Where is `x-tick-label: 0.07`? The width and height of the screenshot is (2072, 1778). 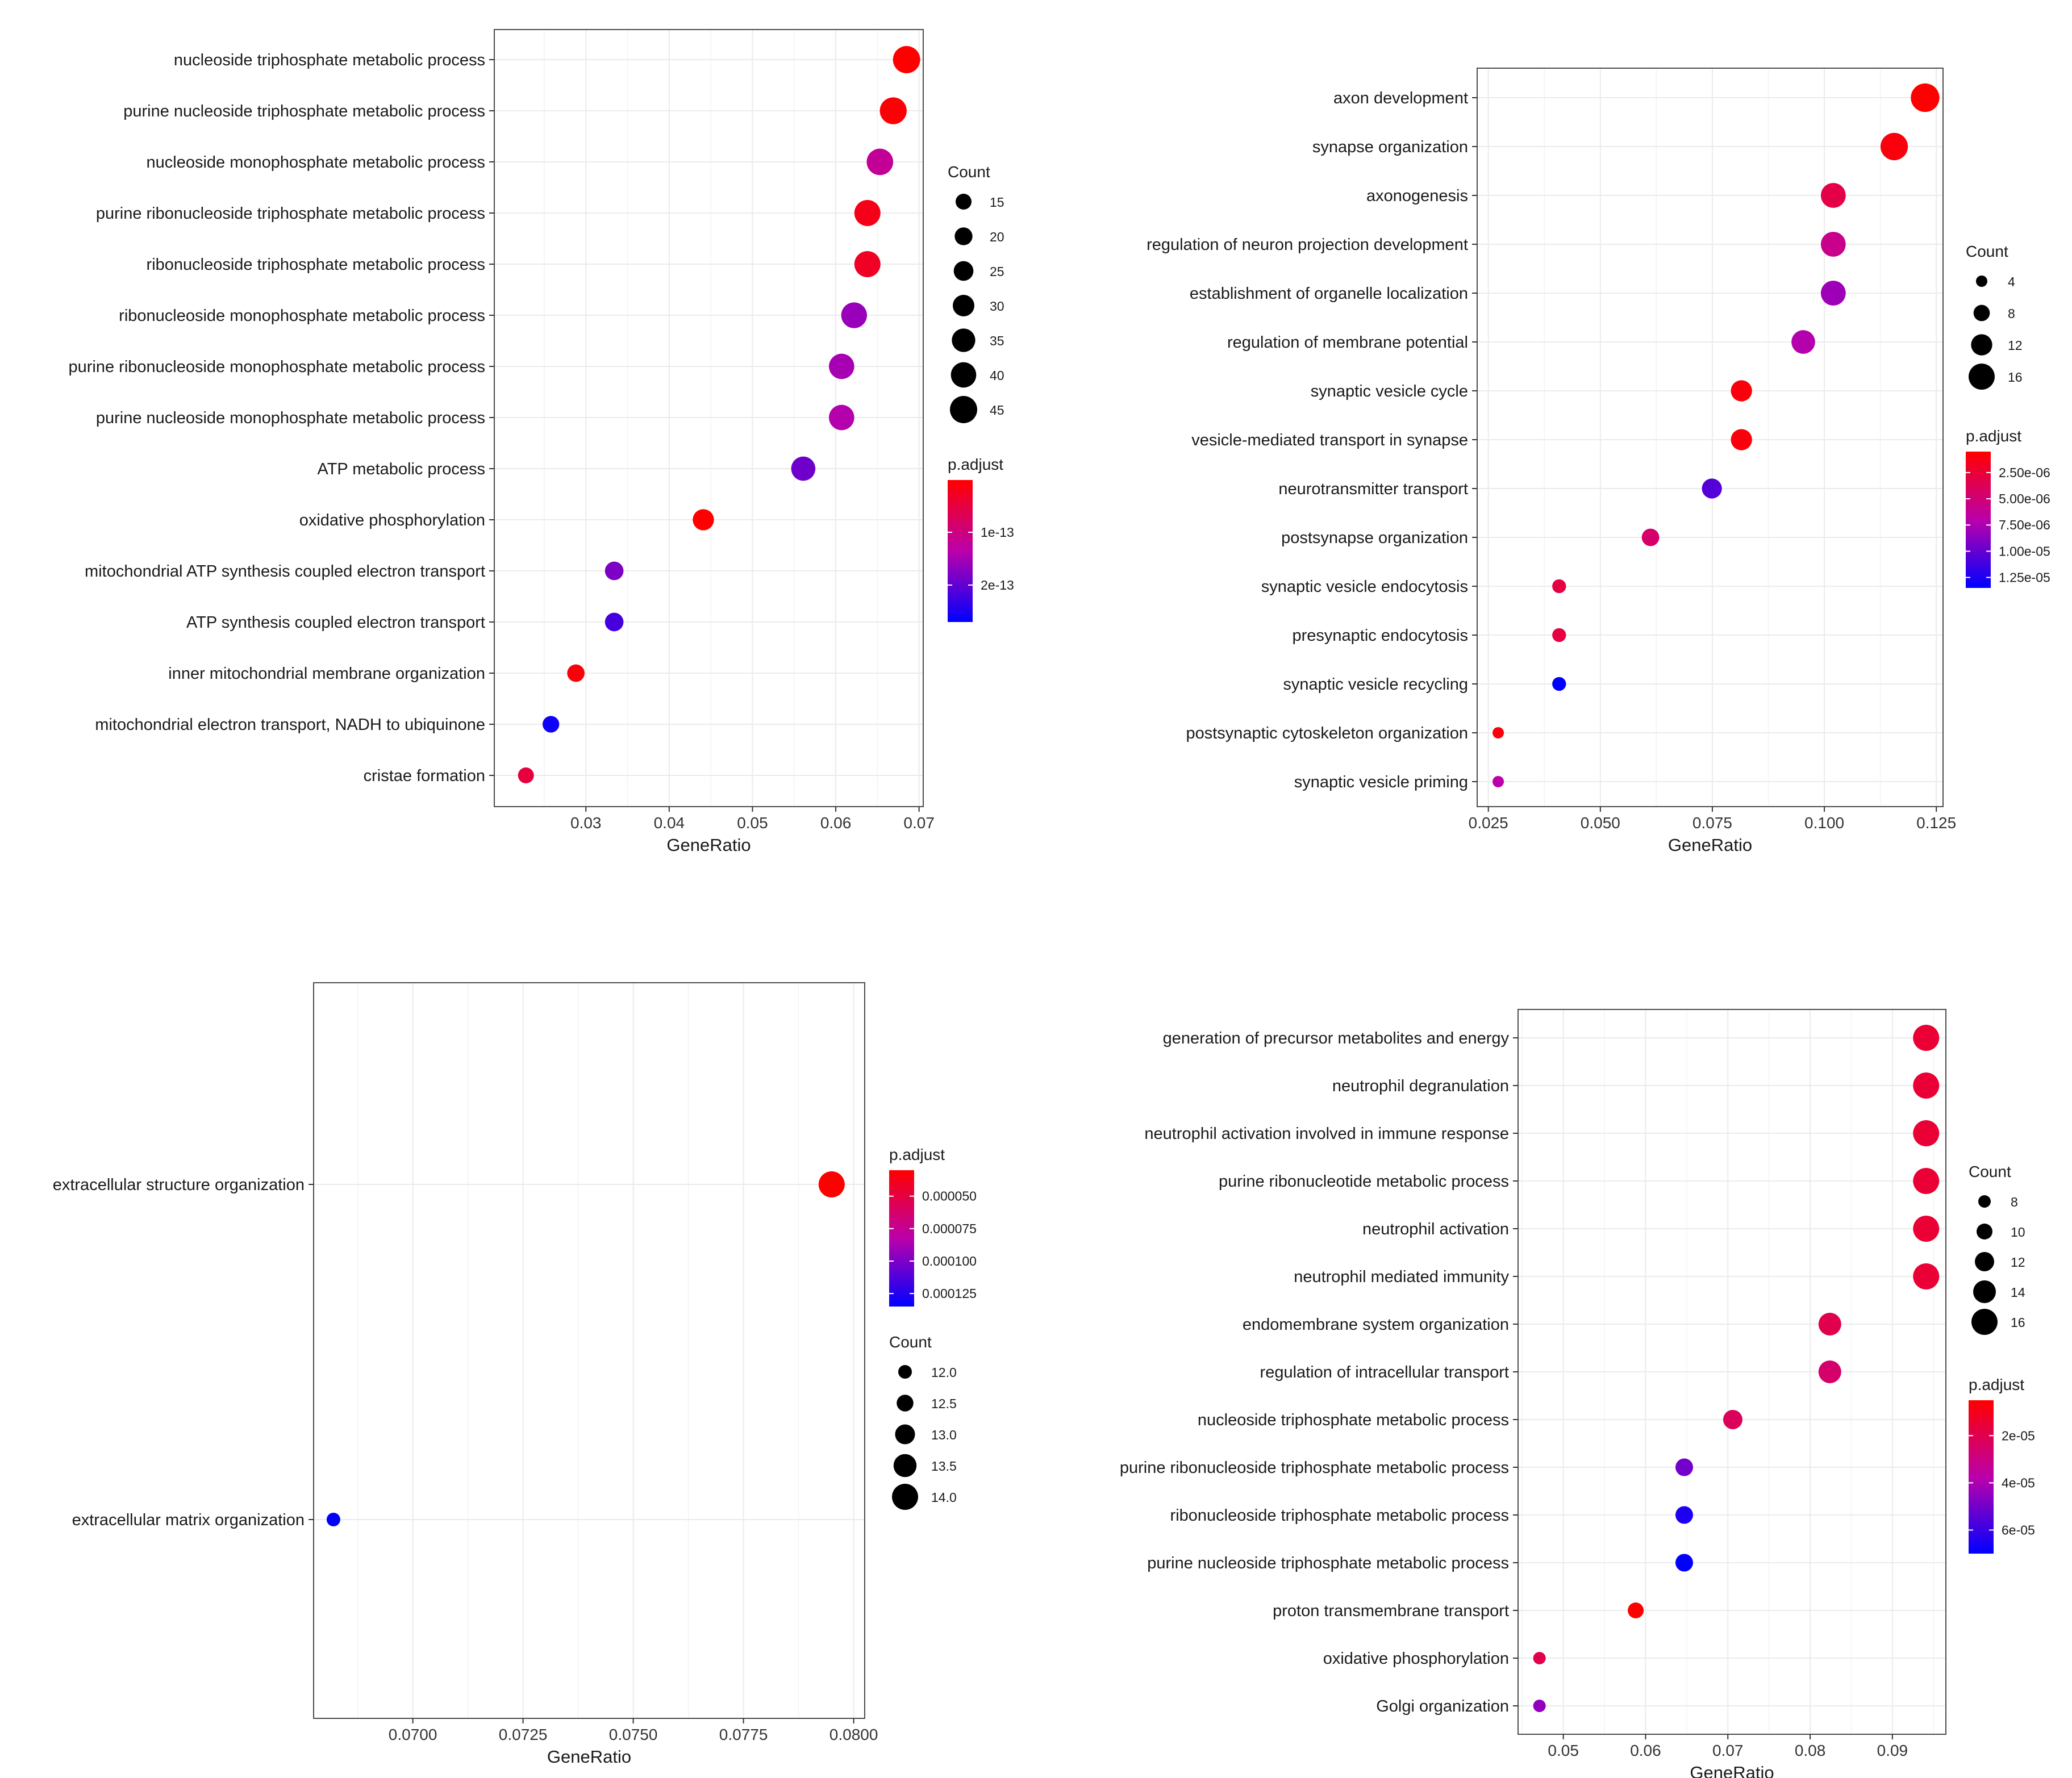
x-tick-label: 0.07 is located at coordinates (919, 823).